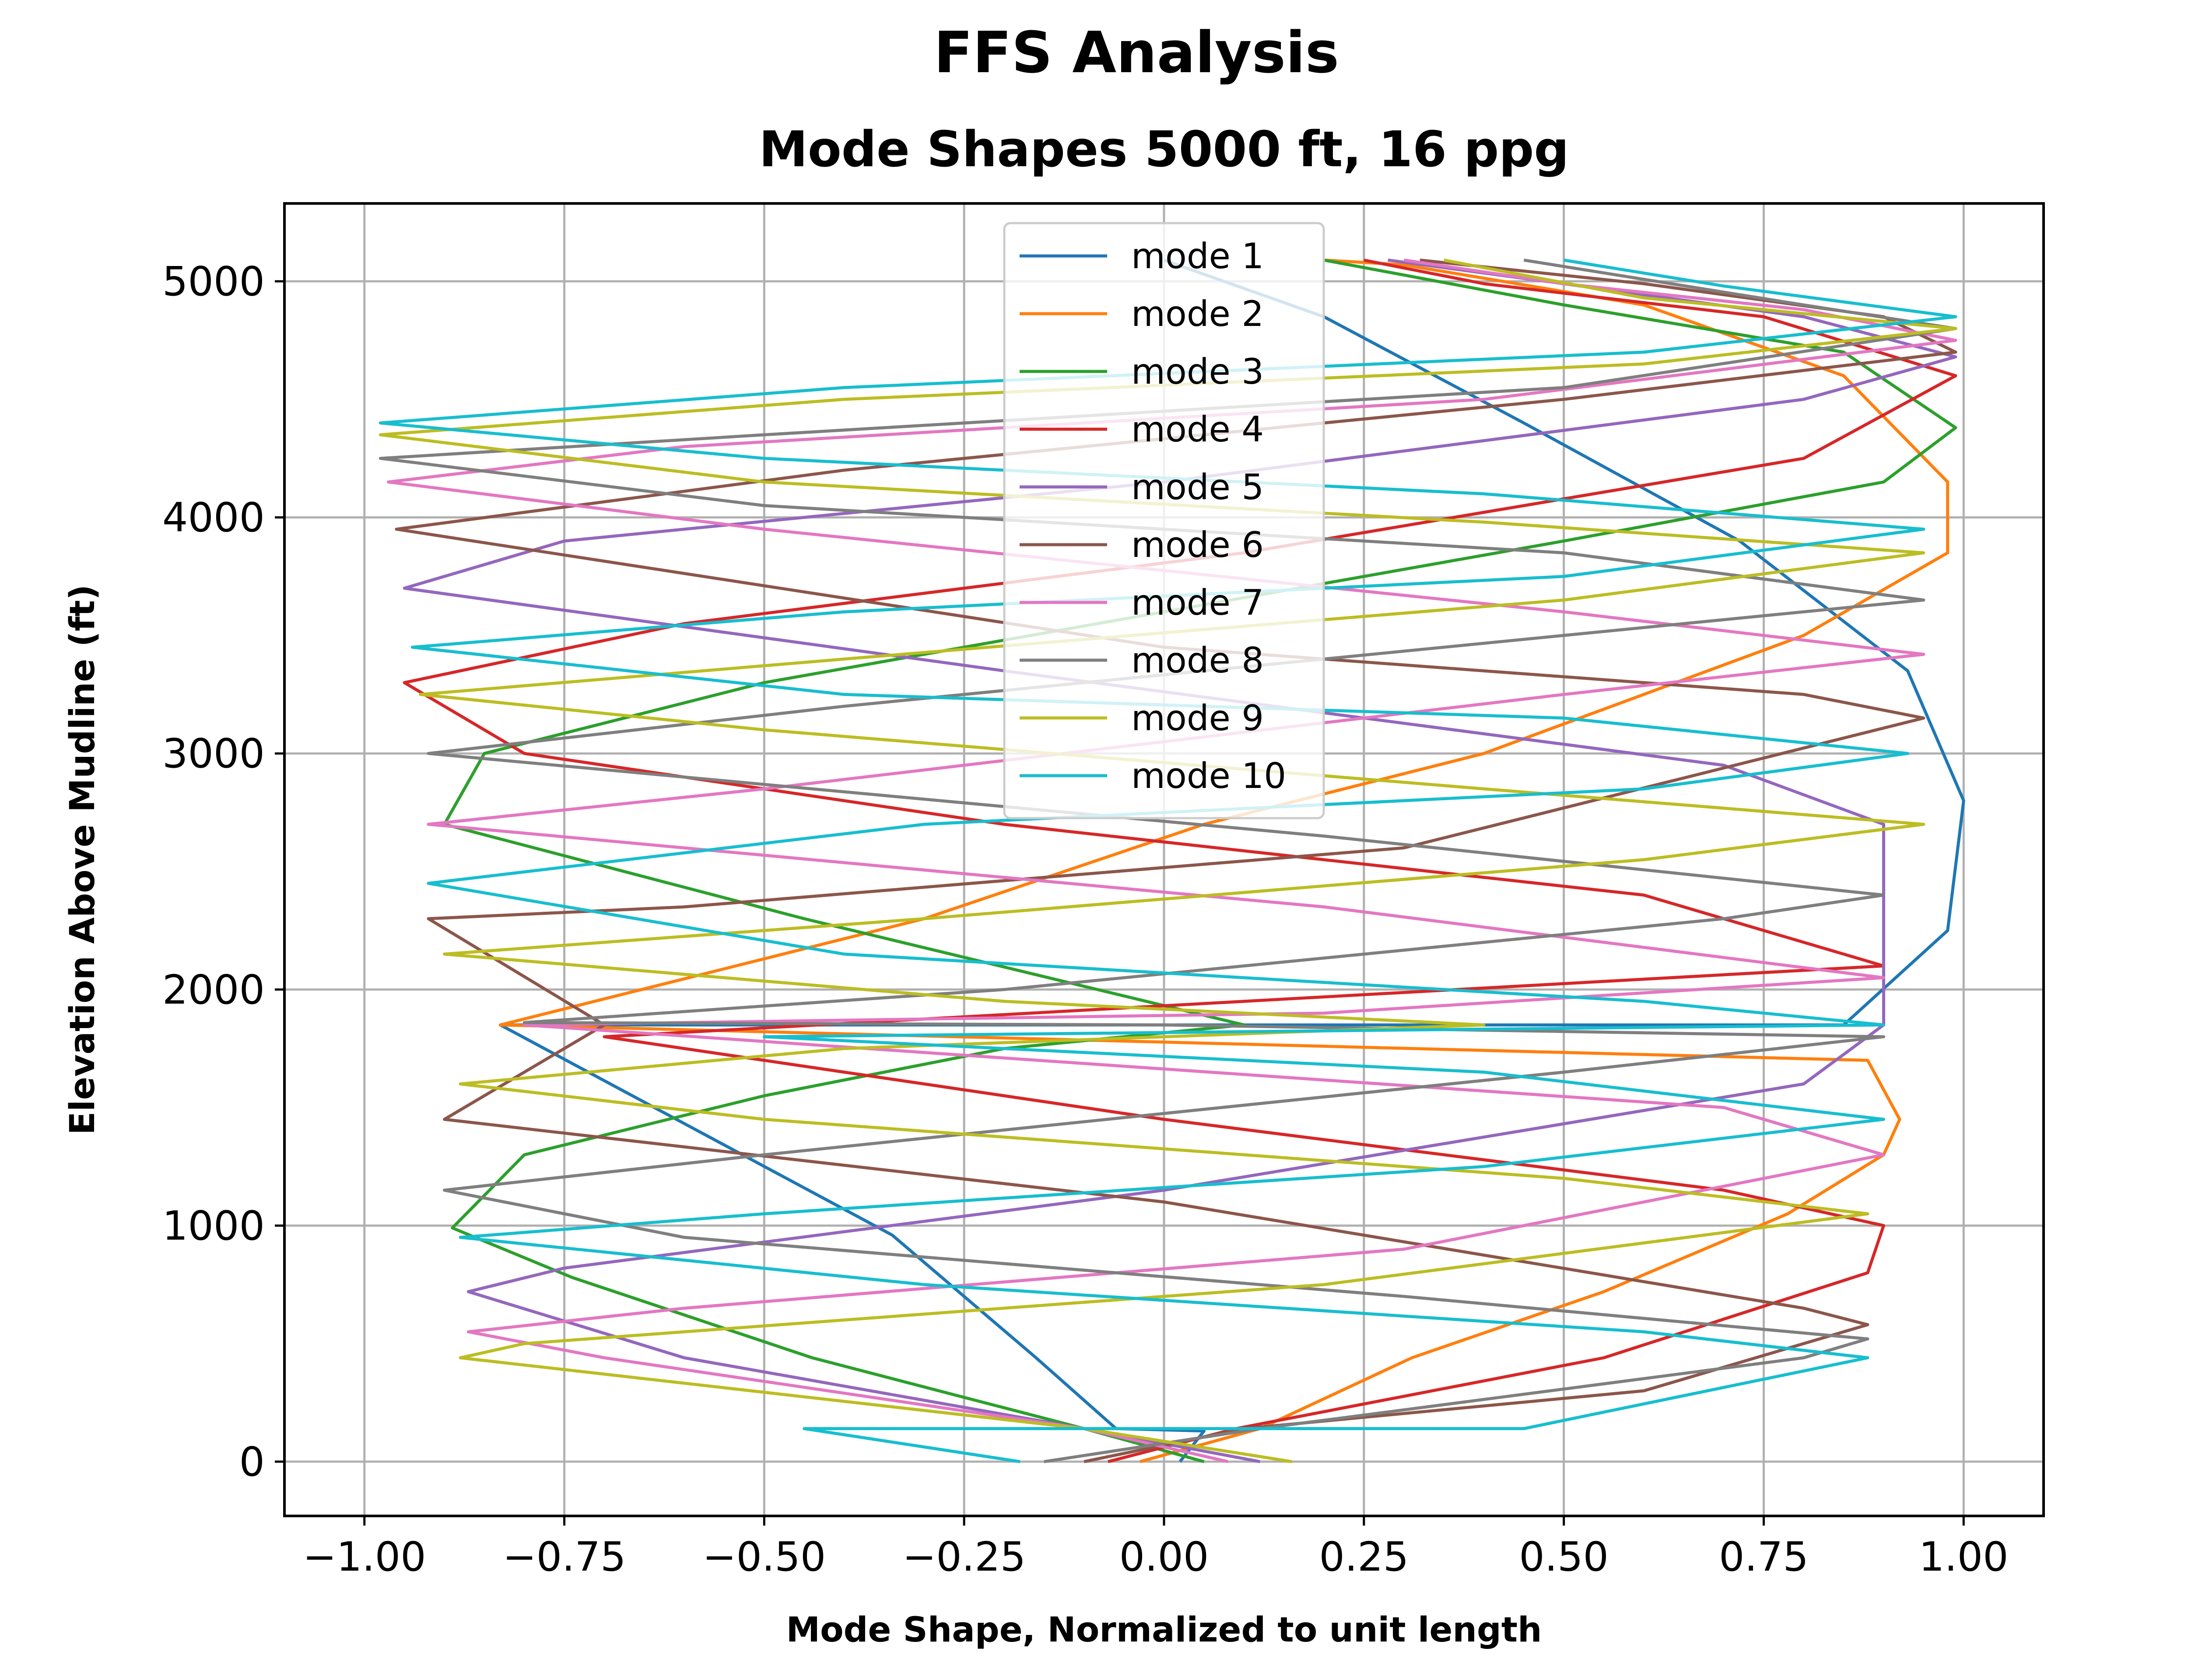  What do you see at coordinates (1764, 1556) in the screenshot?
I see `x-tick-label: 0.75` at bounding box center [1764, 1556].